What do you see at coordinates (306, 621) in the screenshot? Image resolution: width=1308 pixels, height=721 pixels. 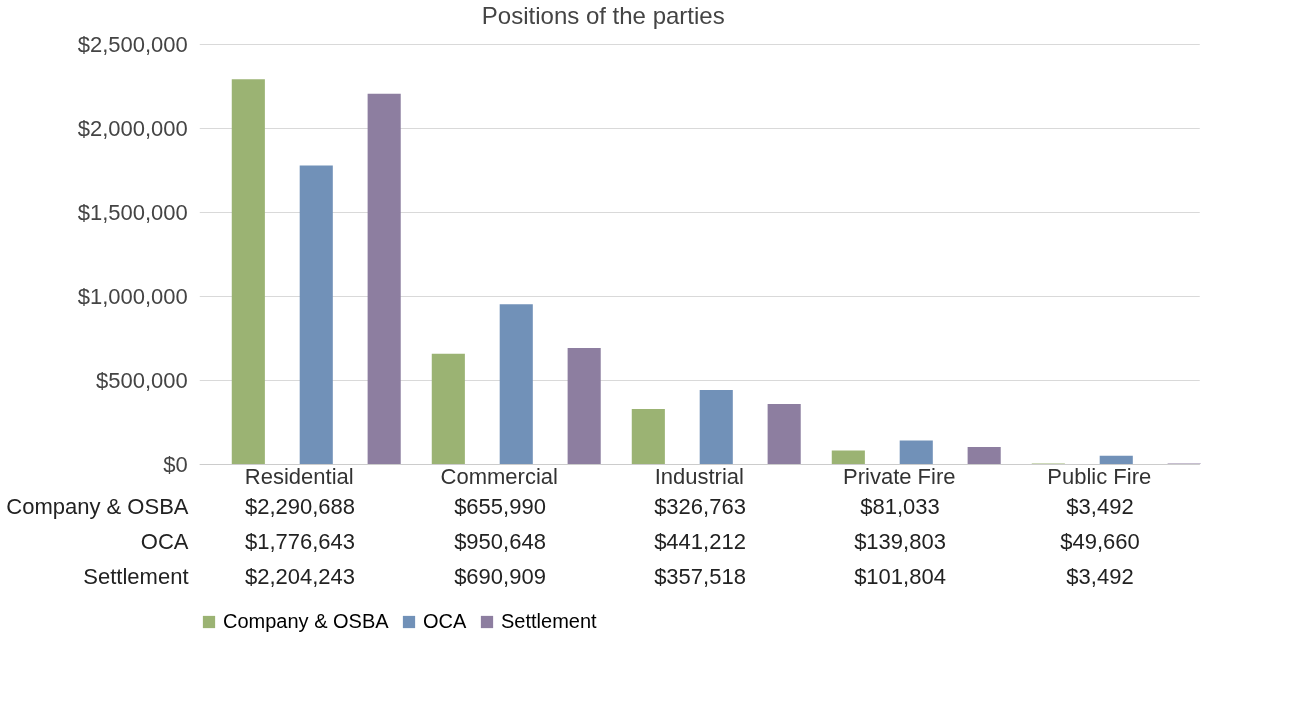 I see `legend-label: Company & OSBA` at bounding box center [306, 621].